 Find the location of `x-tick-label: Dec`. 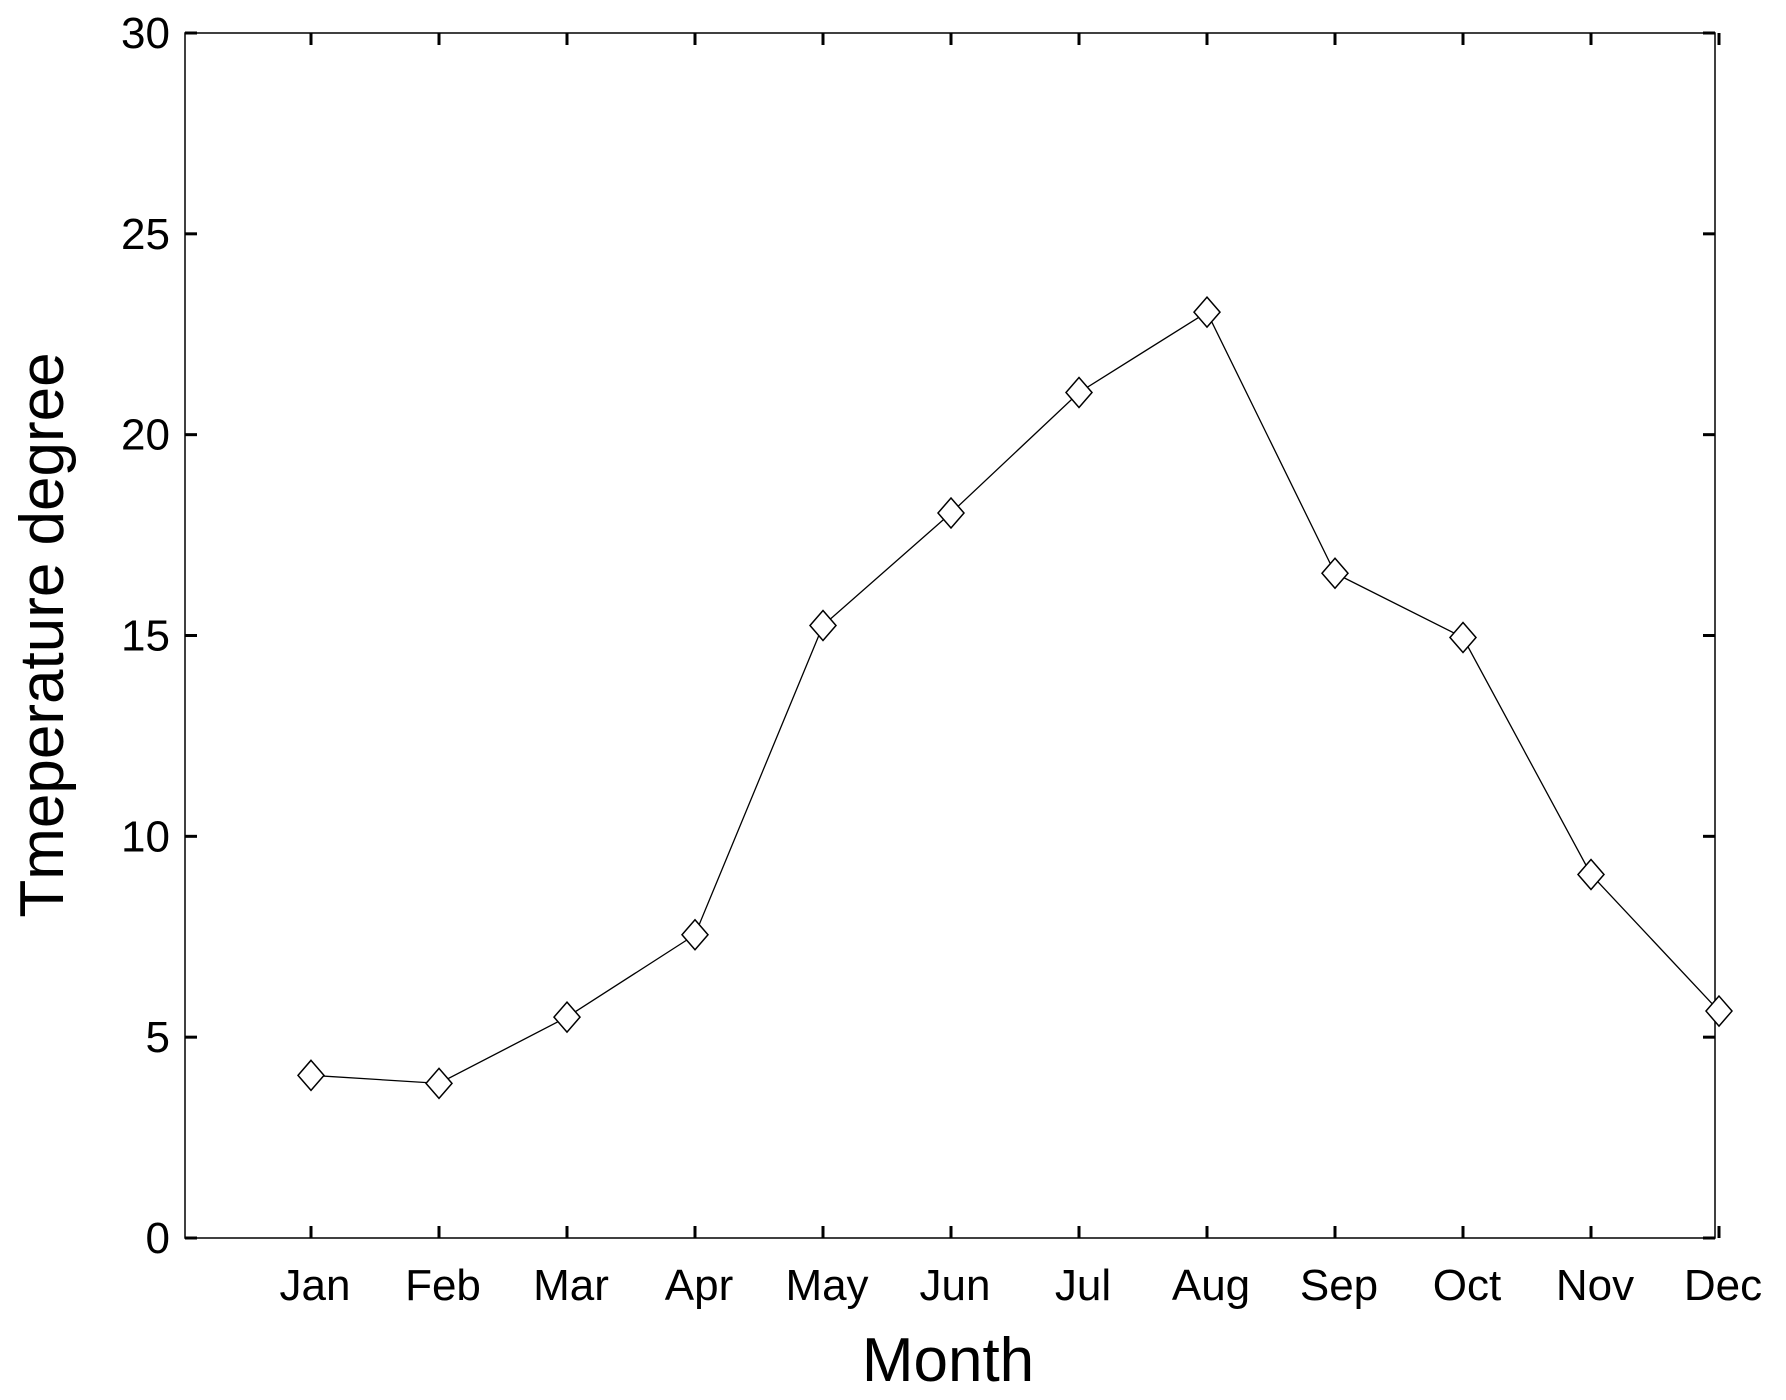

x-tick-label: Dec is located at coordinates (1723, 1285).